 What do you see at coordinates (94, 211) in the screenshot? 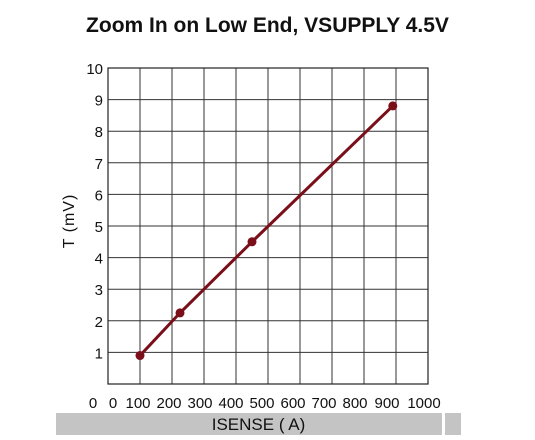
I see `y-axis-ticks: 1 2 3 4 5 6 7 8 9 10` at bounding box center [94, 211].